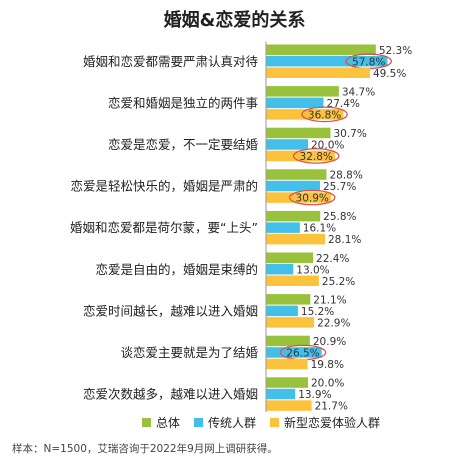 This screenshot has height=460, width=469. I want to click on data-label: 57.8%, so click(368, 62).